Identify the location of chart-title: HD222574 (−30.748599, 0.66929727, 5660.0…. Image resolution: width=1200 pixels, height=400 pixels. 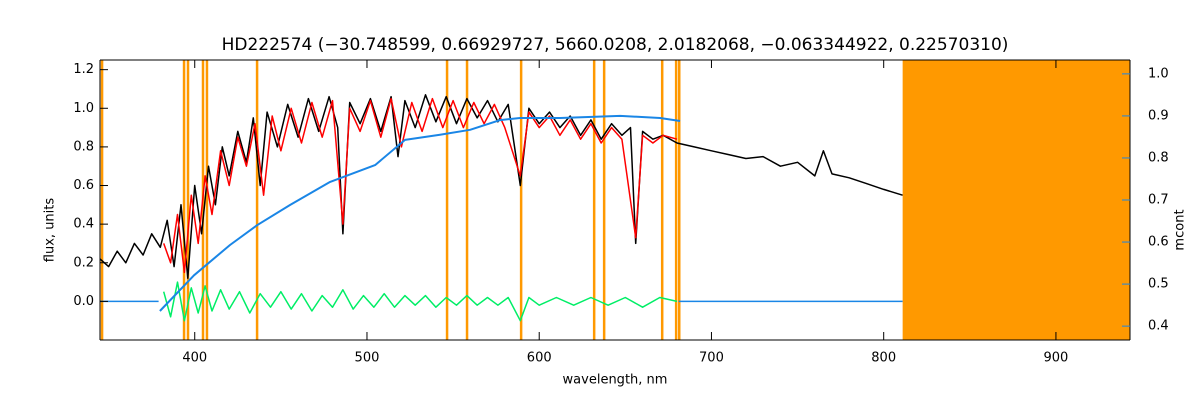
(615, 45).